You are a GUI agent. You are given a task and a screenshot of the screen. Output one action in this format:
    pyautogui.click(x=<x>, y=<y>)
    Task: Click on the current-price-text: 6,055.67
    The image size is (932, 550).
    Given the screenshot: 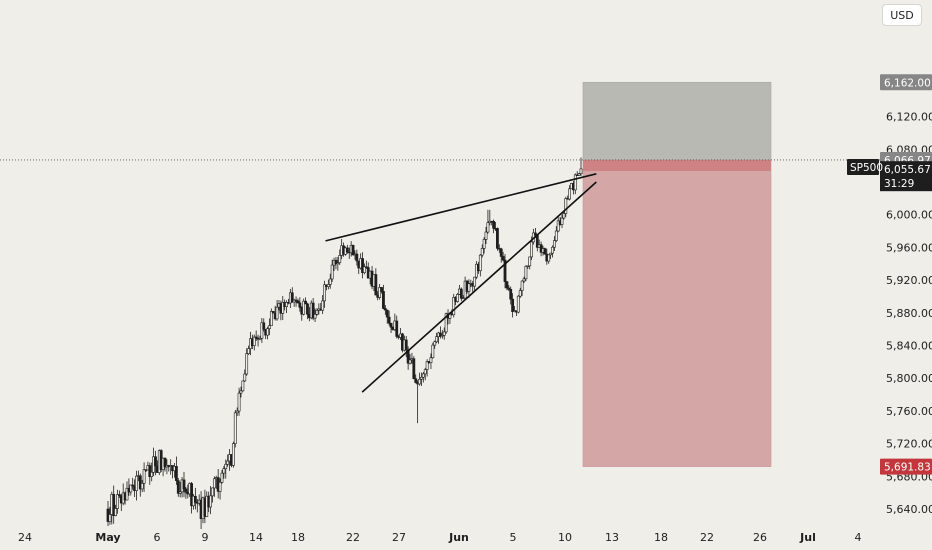 What is the action you would take?
    pyautogui.click(x=907, y=170)
    